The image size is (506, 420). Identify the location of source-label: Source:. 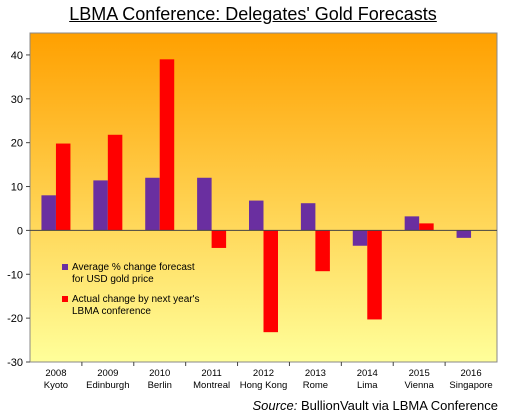
(275, 405).